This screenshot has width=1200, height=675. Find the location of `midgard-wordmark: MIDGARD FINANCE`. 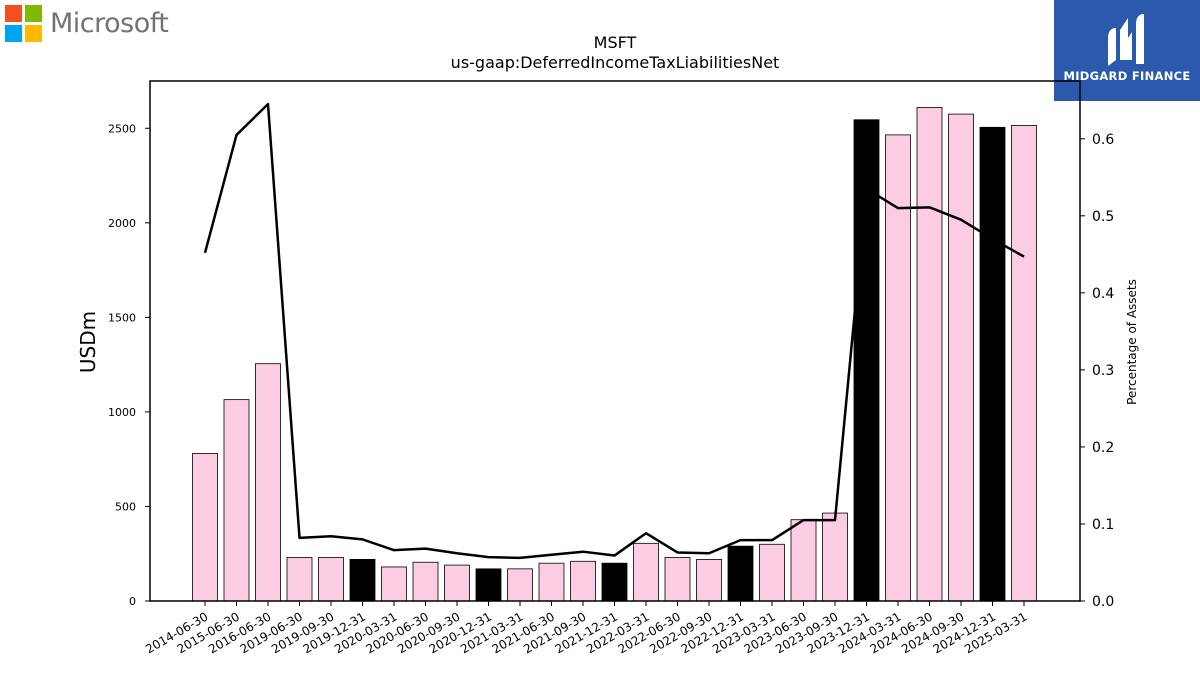

midgard-wordmark: MIDGARD FINANCE is located at coordinates (1127, 76).